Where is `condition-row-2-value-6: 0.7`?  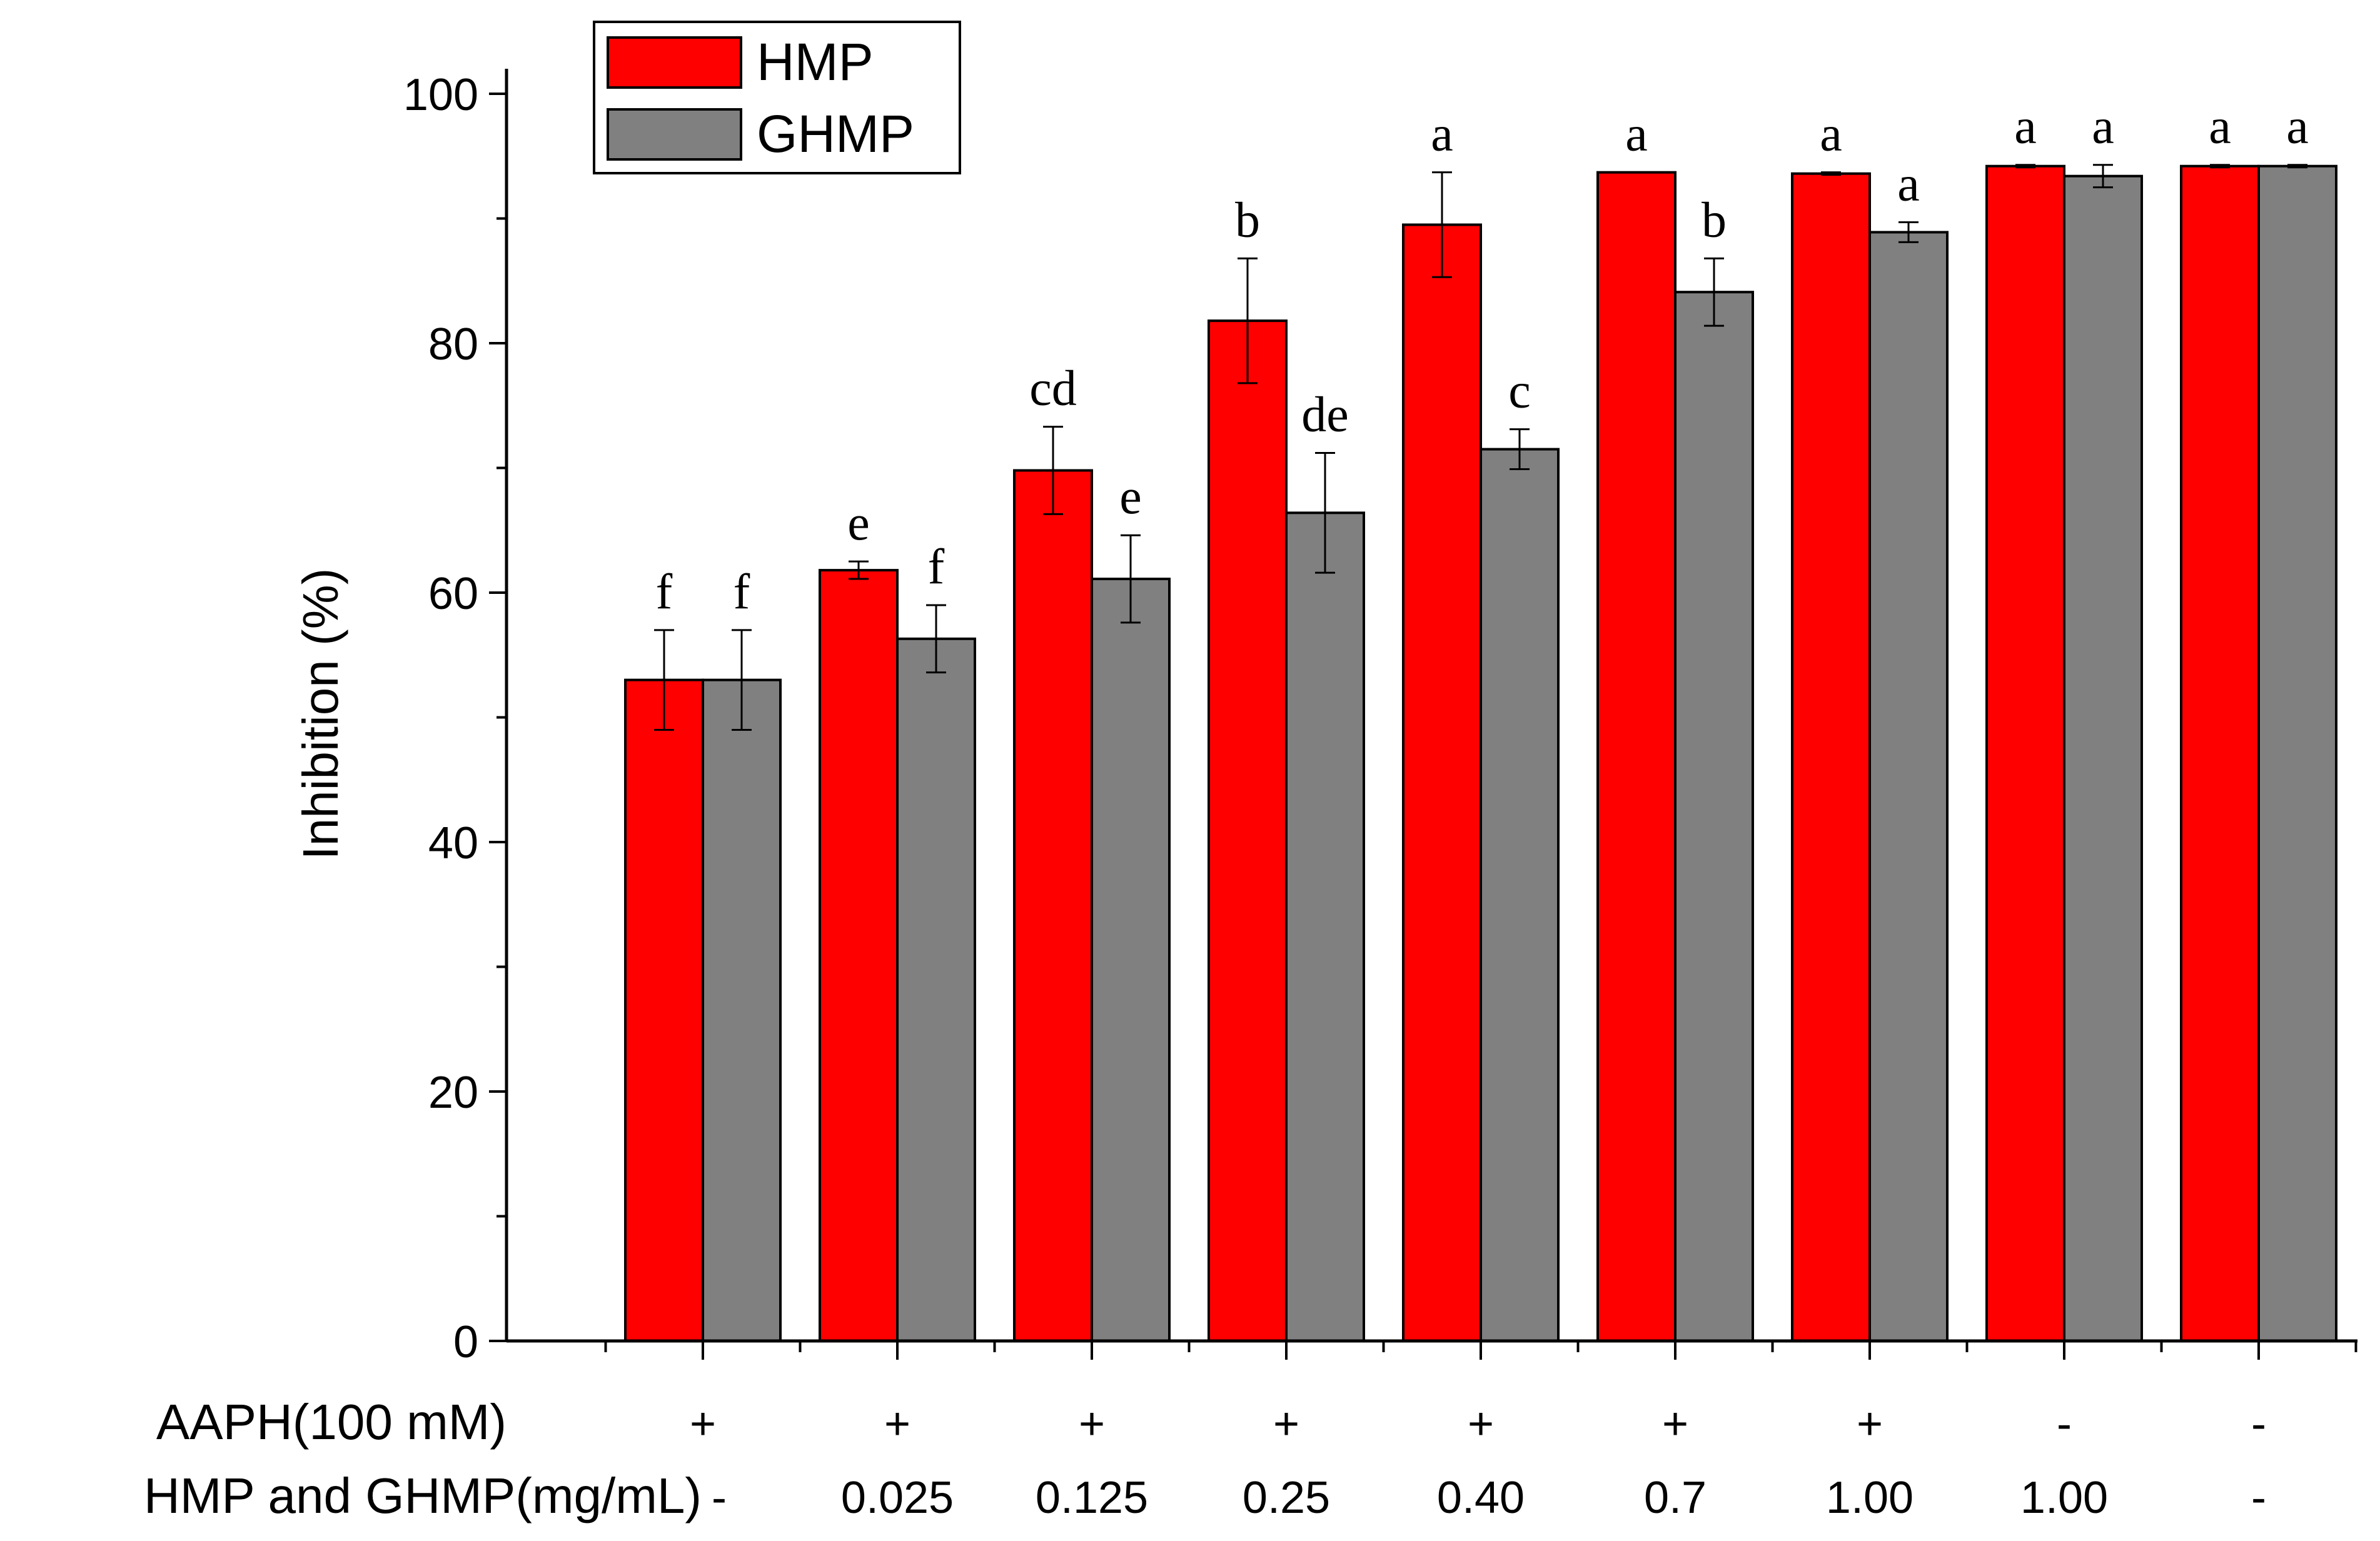 condition-row-2-value-6: 0.7 is located at coordinates (1675, 1498).